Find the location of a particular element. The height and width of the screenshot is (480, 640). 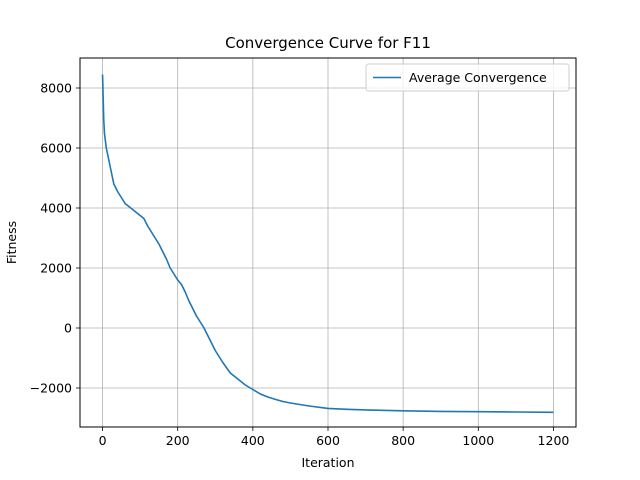

x-tick-label: 800 is located at coordinates (403, 440).